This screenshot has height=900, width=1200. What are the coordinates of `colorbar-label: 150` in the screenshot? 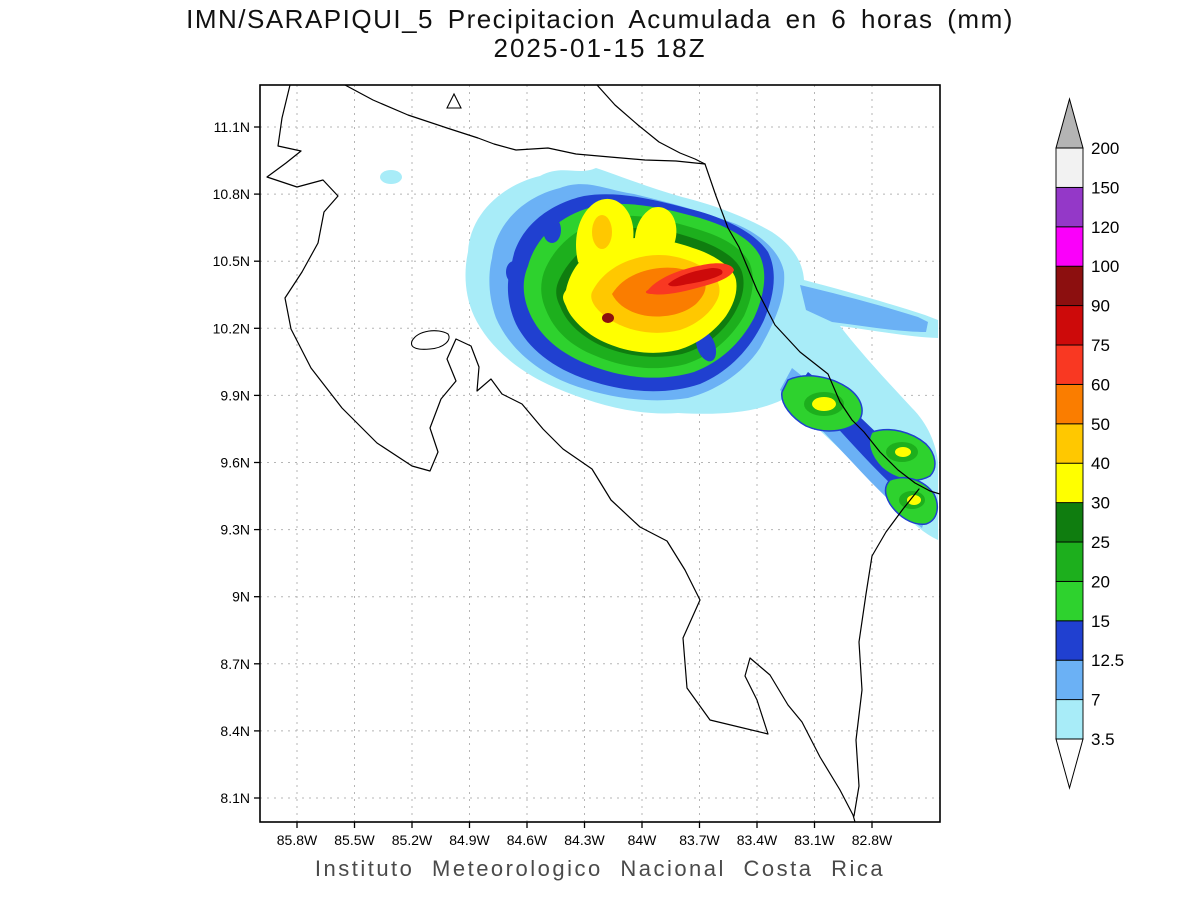 It's located at (1105, 187).